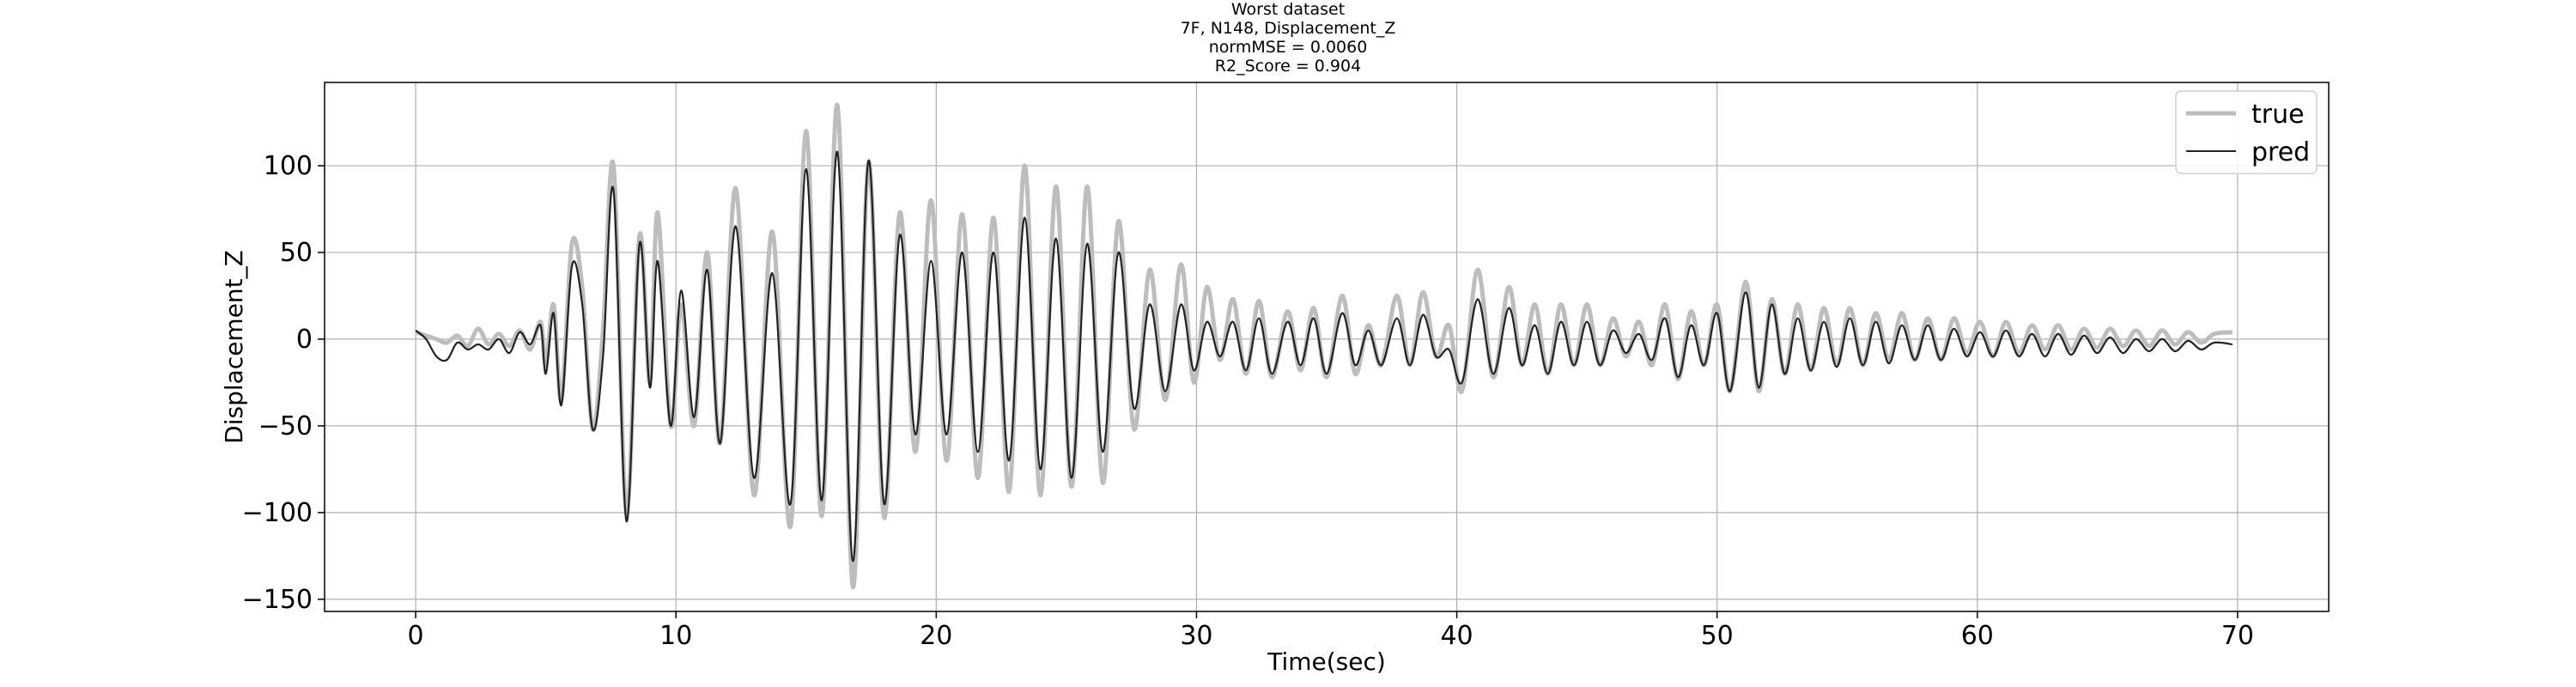  I want to click on y-tick-label: 0, so click(304, 340).